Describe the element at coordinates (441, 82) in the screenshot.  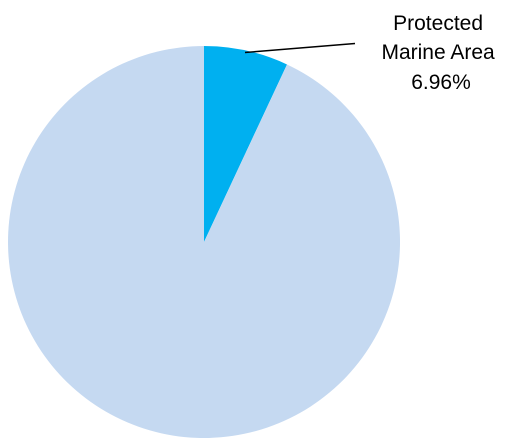
I see `slice-label-line-3: 6.96%` at that location.